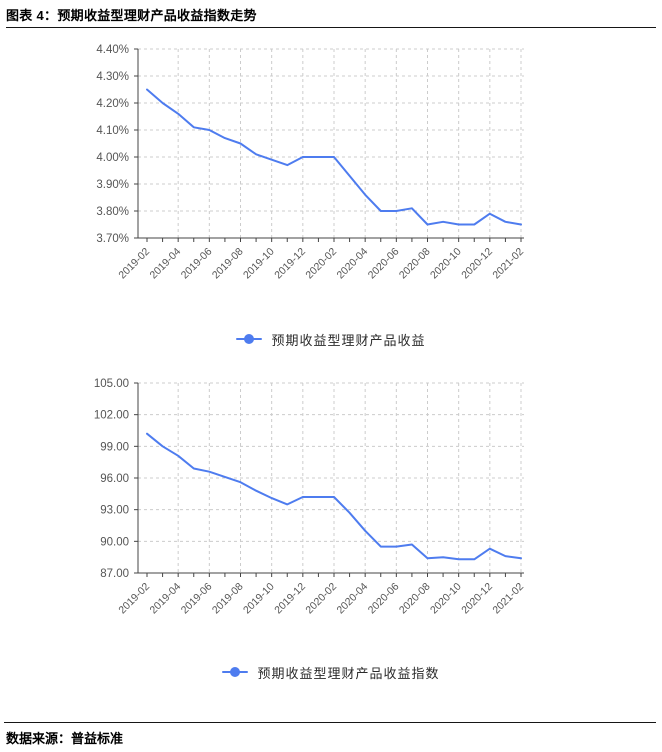 This screenshot has height=752, width=662. Describe the element at coordinates (112, 239) in the screenshot. I see `svg-text: 3.70%` at that location.